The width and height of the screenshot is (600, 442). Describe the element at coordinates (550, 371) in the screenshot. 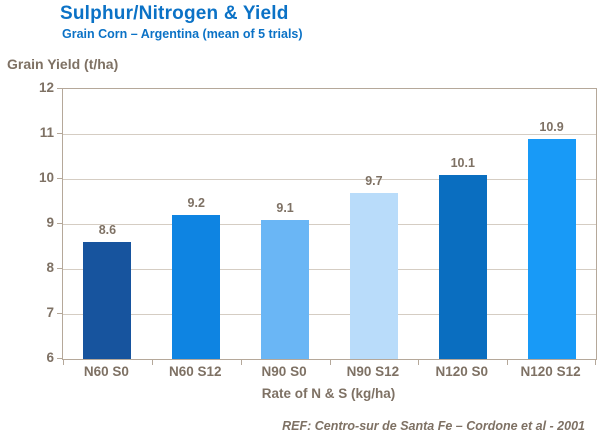

I see `x-category-label: N120 S12` at that location.